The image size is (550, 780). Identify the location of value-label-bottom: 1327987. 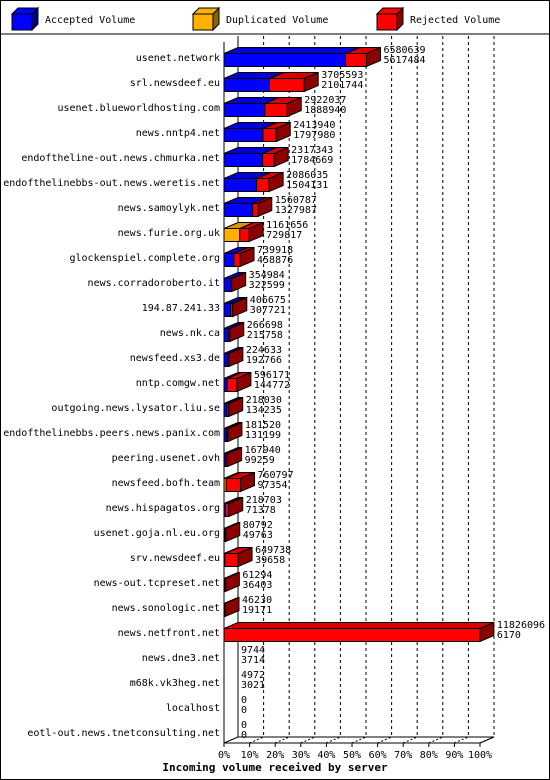
(296, 210).